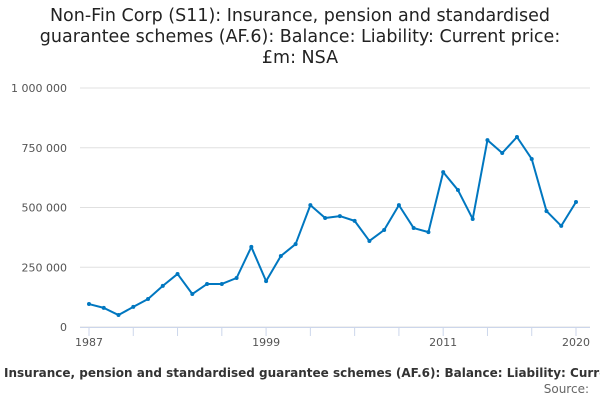 Image resolution: width=600 pixels, height=400 pixels. I want to click on y-tick-label: 750 000, so click(45, 148).